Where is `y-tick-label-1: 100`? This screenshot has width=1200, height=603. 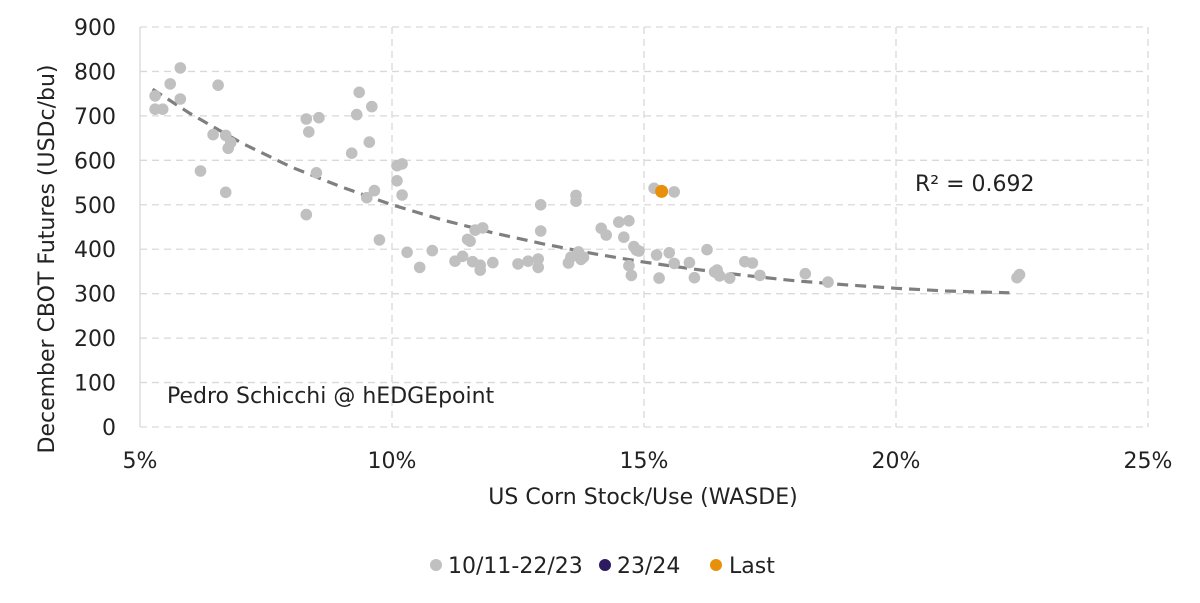 y-tick-label-1: 100 is located at coordinates (95, 384).